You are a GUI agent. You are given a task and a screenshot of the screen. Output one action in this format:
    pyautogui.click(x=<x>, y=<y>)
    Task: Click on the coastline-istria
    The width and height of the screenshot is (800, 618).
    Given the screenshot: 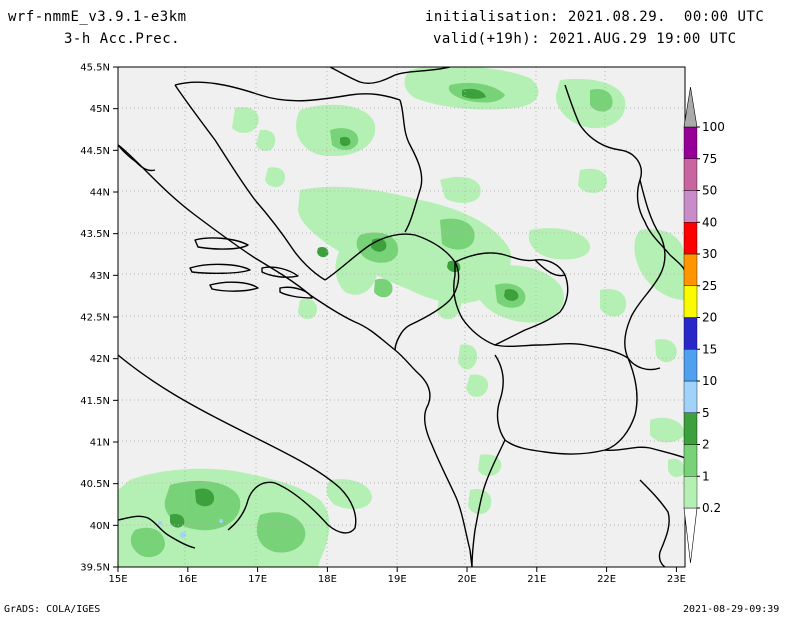 What is the action you would take?
    pyautogui.click(x=137, y=158)
    